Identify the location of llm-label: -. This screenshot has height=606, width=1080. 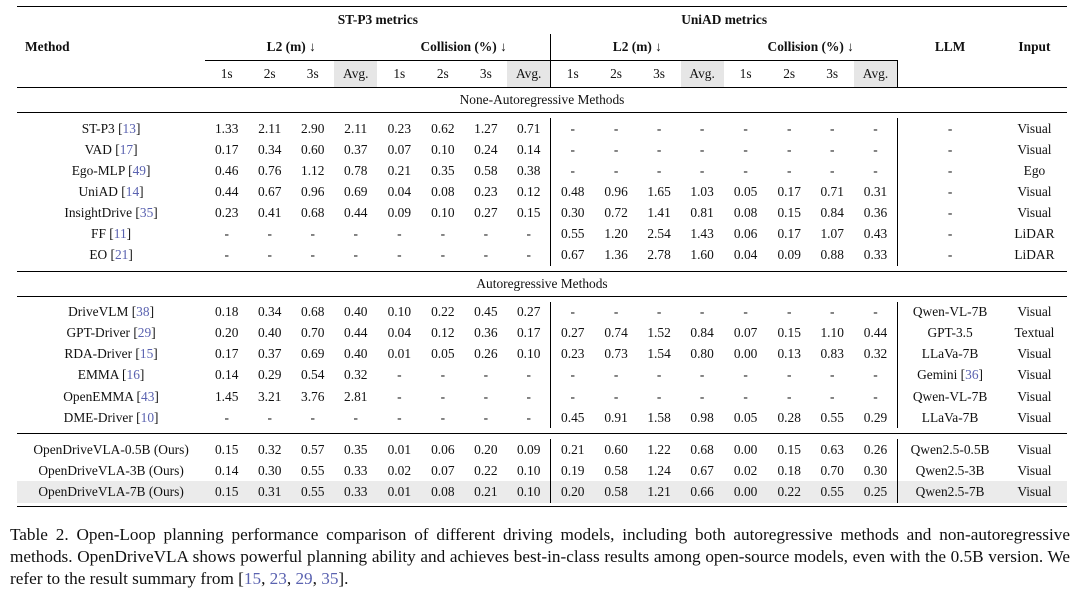
(950, 191).